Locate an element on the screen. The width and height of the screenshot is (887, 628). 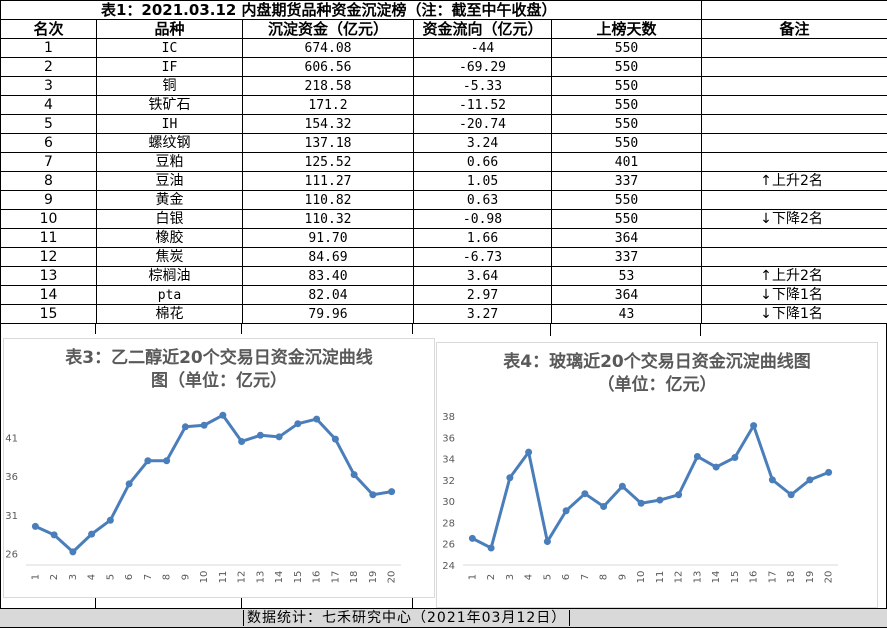
cell-name: pta is located at coordinates (169, 295).